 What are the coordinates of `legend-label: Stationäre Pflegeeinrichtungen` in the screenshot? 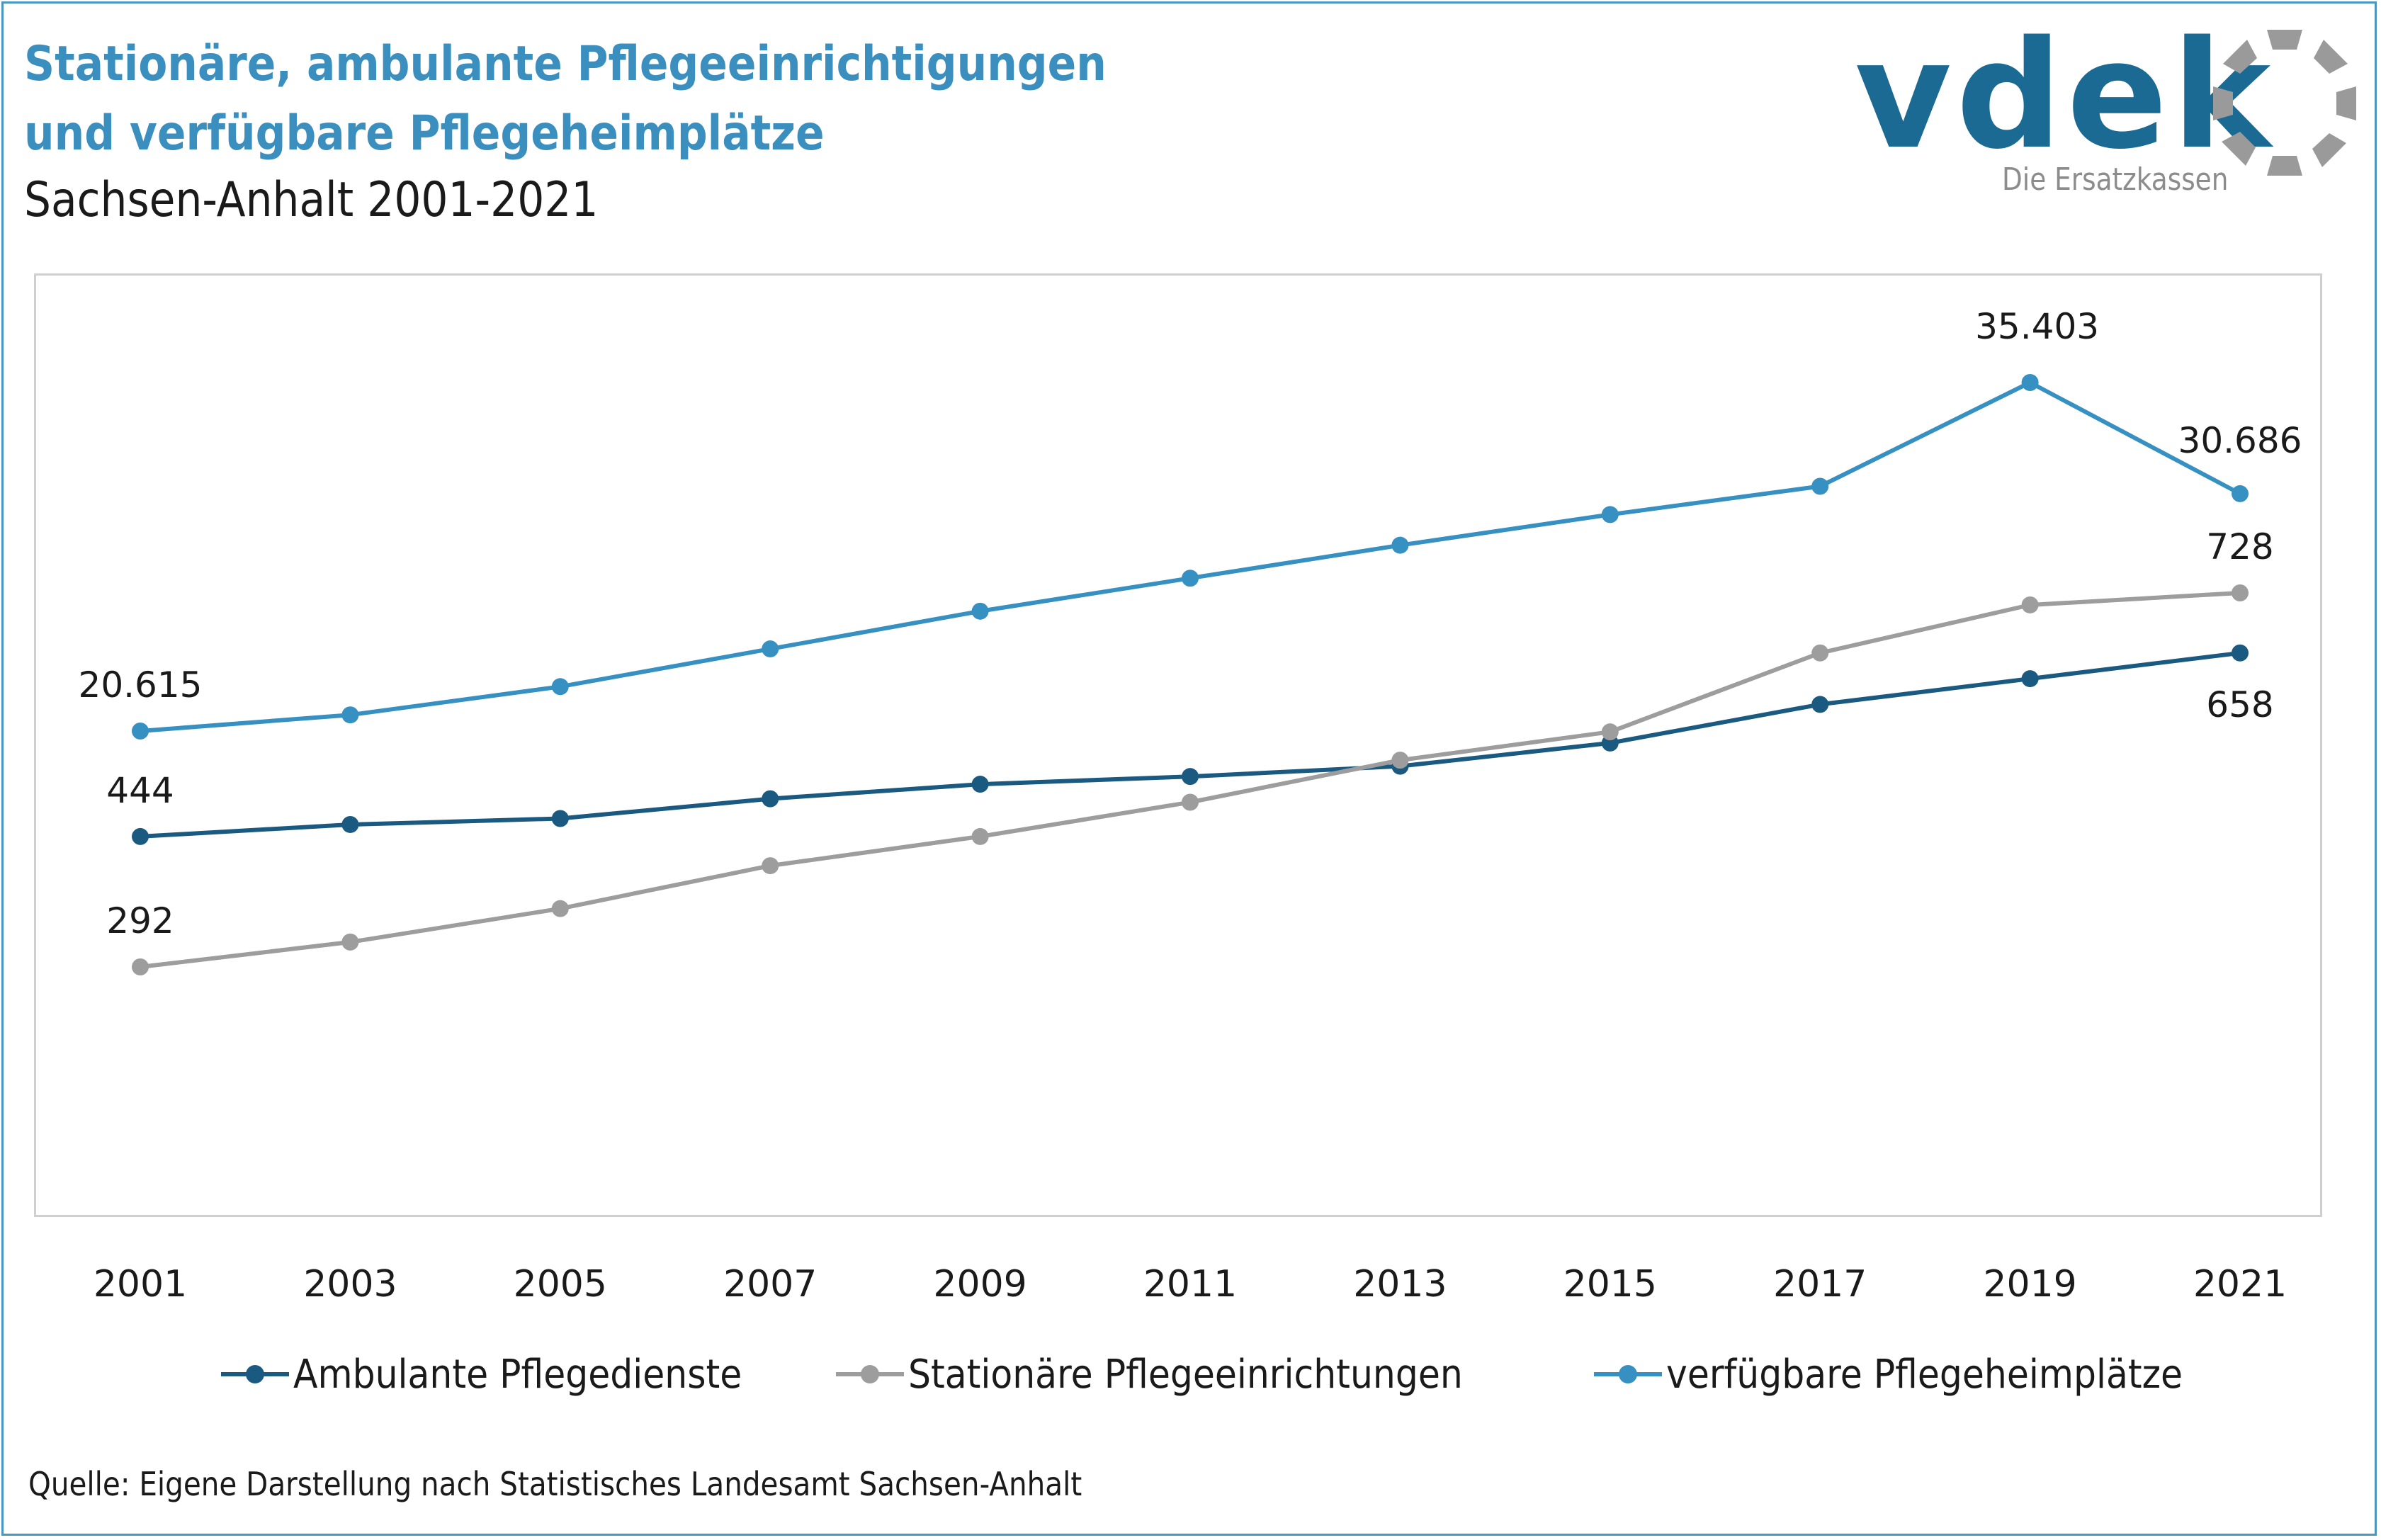 It's located at (1185, 1374).